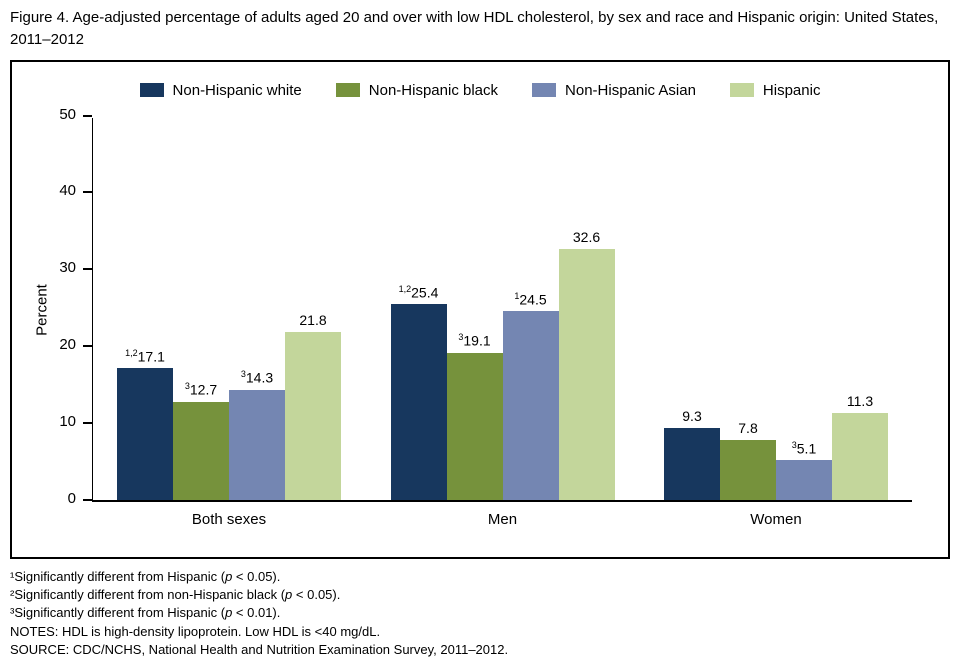 The height and width of the screenshot is (660, 960). I want to click on bar-value-label: 11.3, so click(860, 400).